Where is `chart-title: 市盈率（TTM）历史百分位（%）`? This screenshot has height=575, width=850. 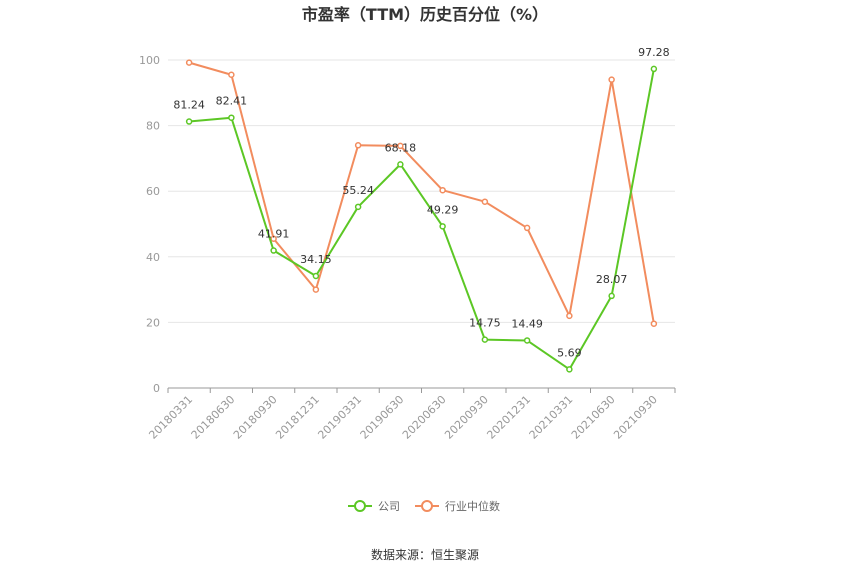 chart-title: 市盈率（TTM）历史百分位（%） is located at coordinates (425, 14).